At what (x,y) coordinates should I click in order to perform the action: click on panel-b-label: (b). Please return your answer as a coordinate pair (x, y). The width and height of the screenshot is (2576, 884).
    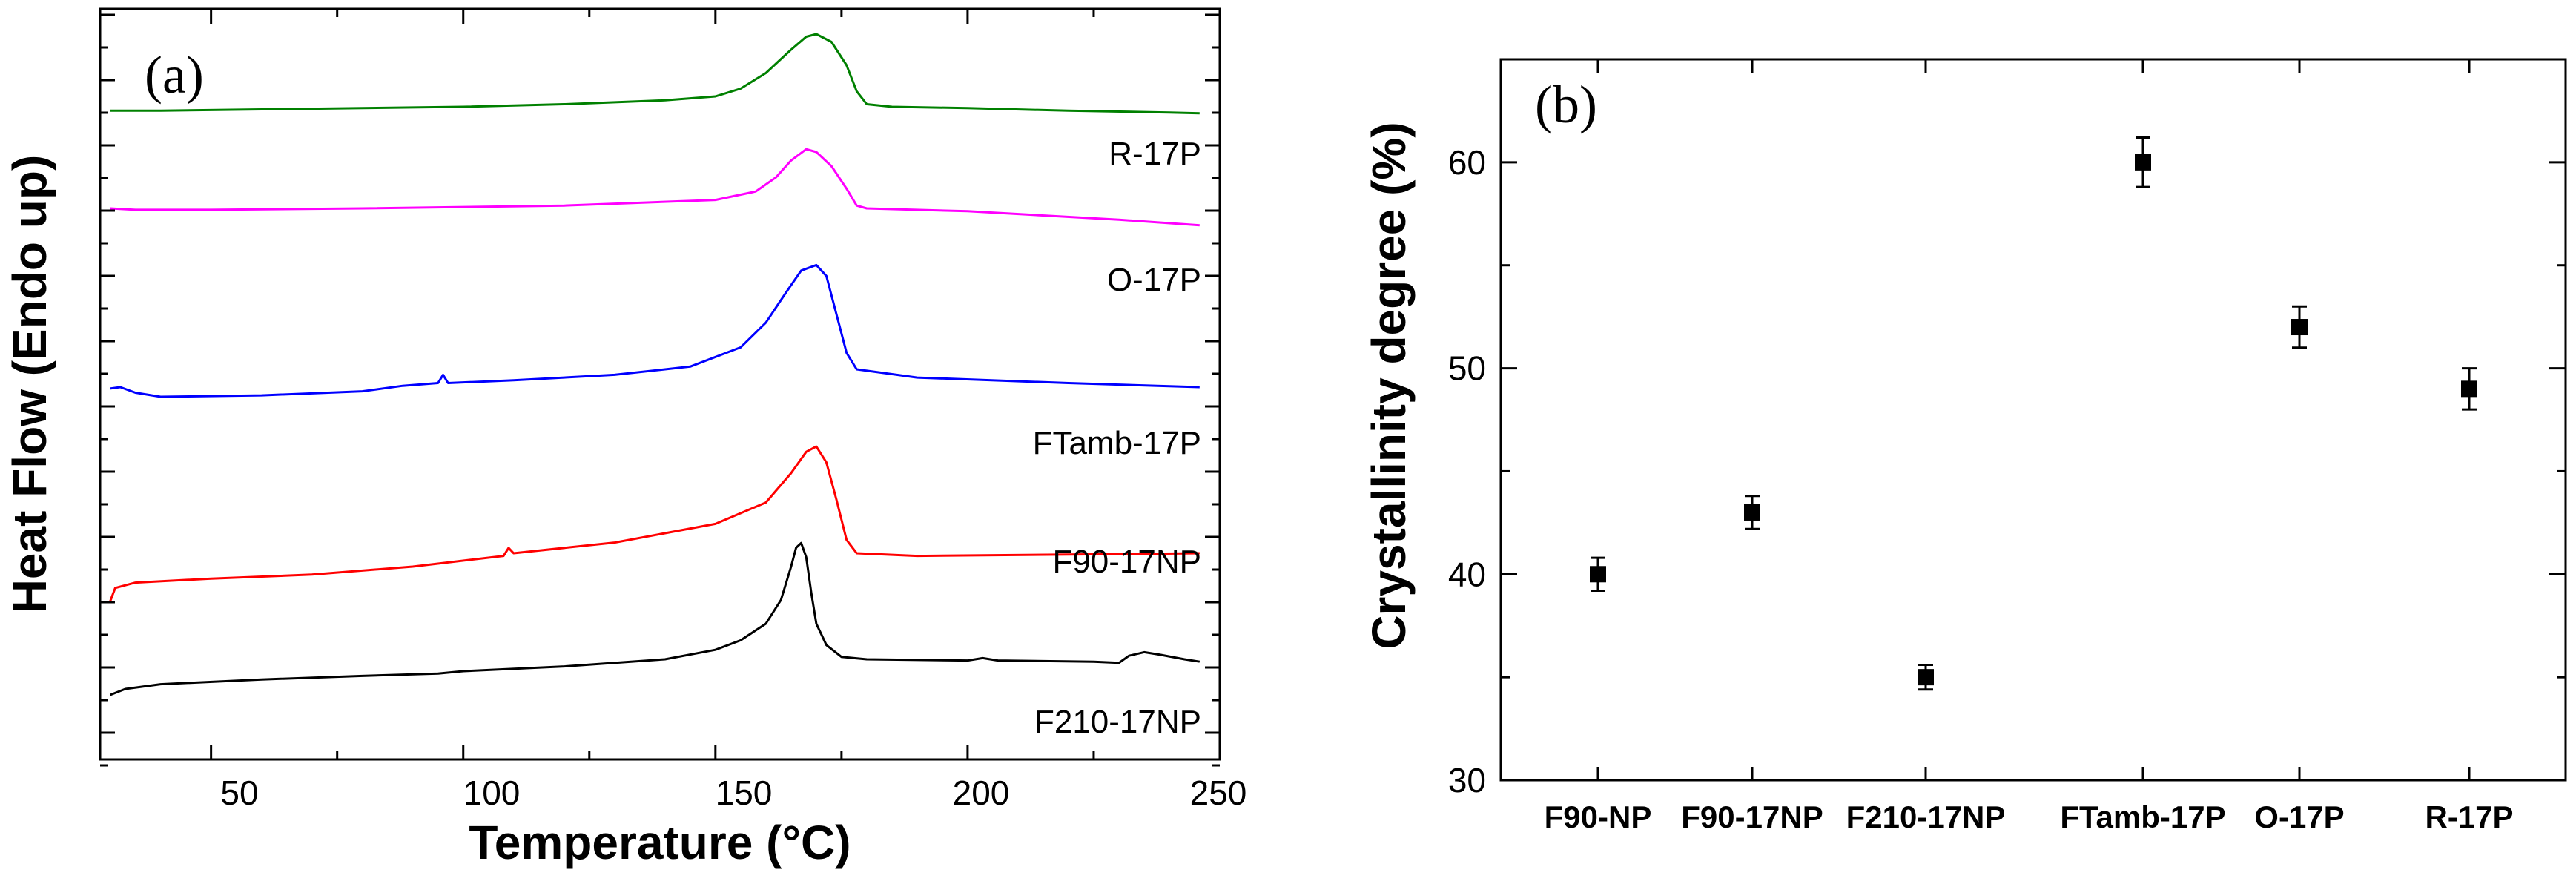
    Looking at the image, I should click on (1566, 105).